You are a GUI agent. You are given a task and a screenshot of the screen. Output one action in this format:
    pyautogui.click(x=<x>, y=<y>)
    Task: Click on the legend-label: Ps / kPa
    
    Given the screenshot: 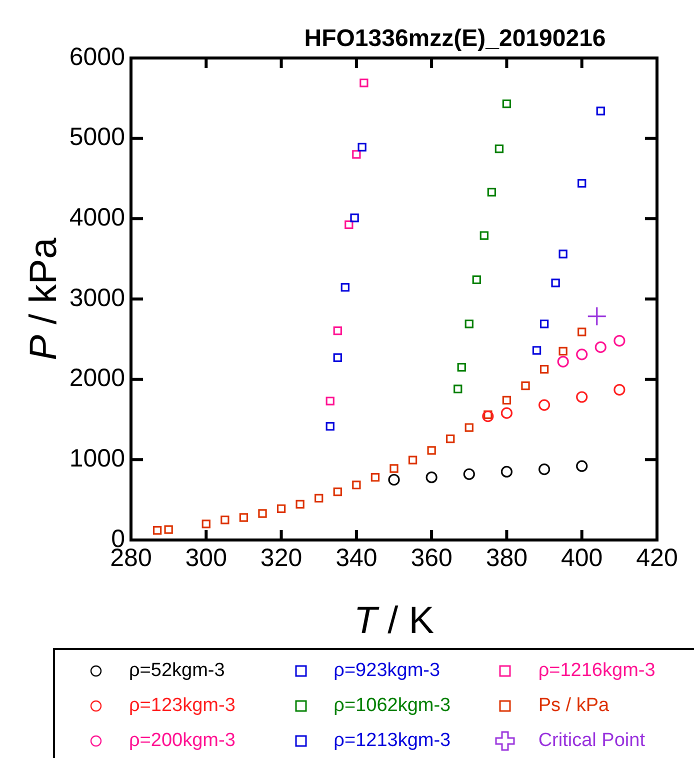 What is the action you would take?
    pyautogui.click(x=574, y=705)
    